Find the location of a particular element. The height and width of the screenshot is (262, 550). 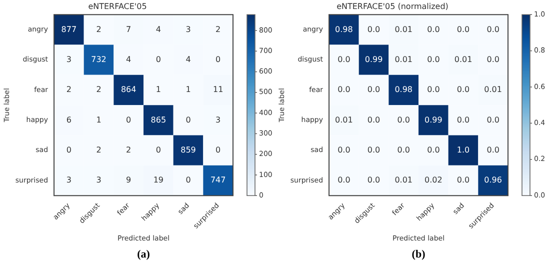

data-label: 19 is located at coordinates (158, 180).